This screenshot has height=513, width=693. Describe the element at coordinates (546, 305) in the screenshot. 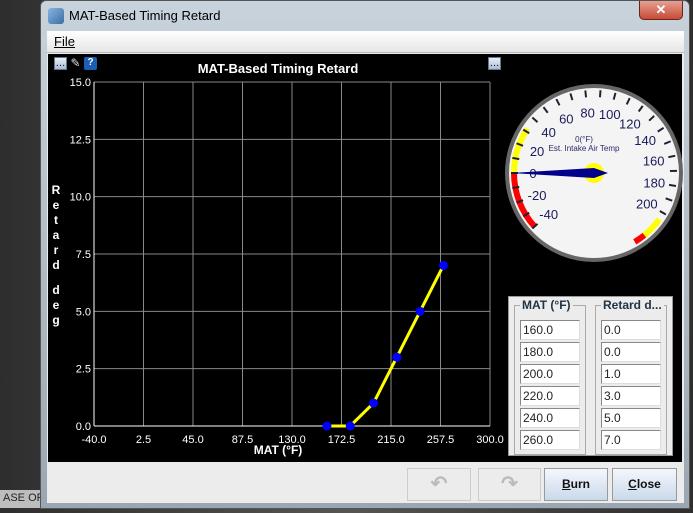

I see `mat-column-header: MAT (°F)` at that location.